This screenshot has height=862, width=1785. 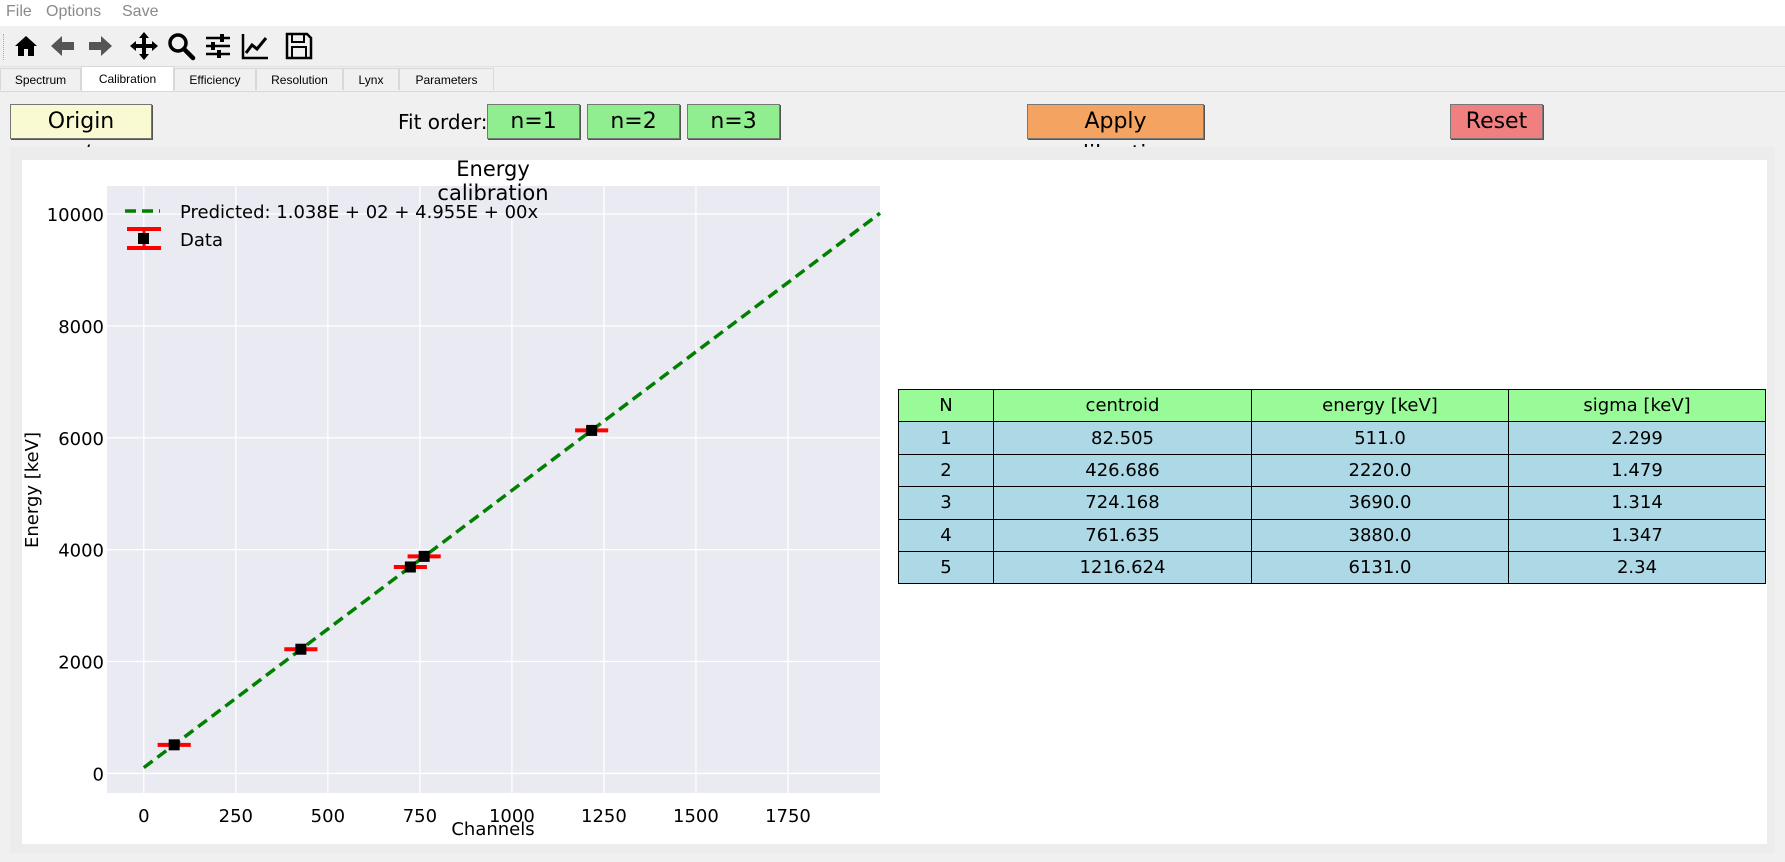 I want to click on toolbar, so click(x=892, y=46).